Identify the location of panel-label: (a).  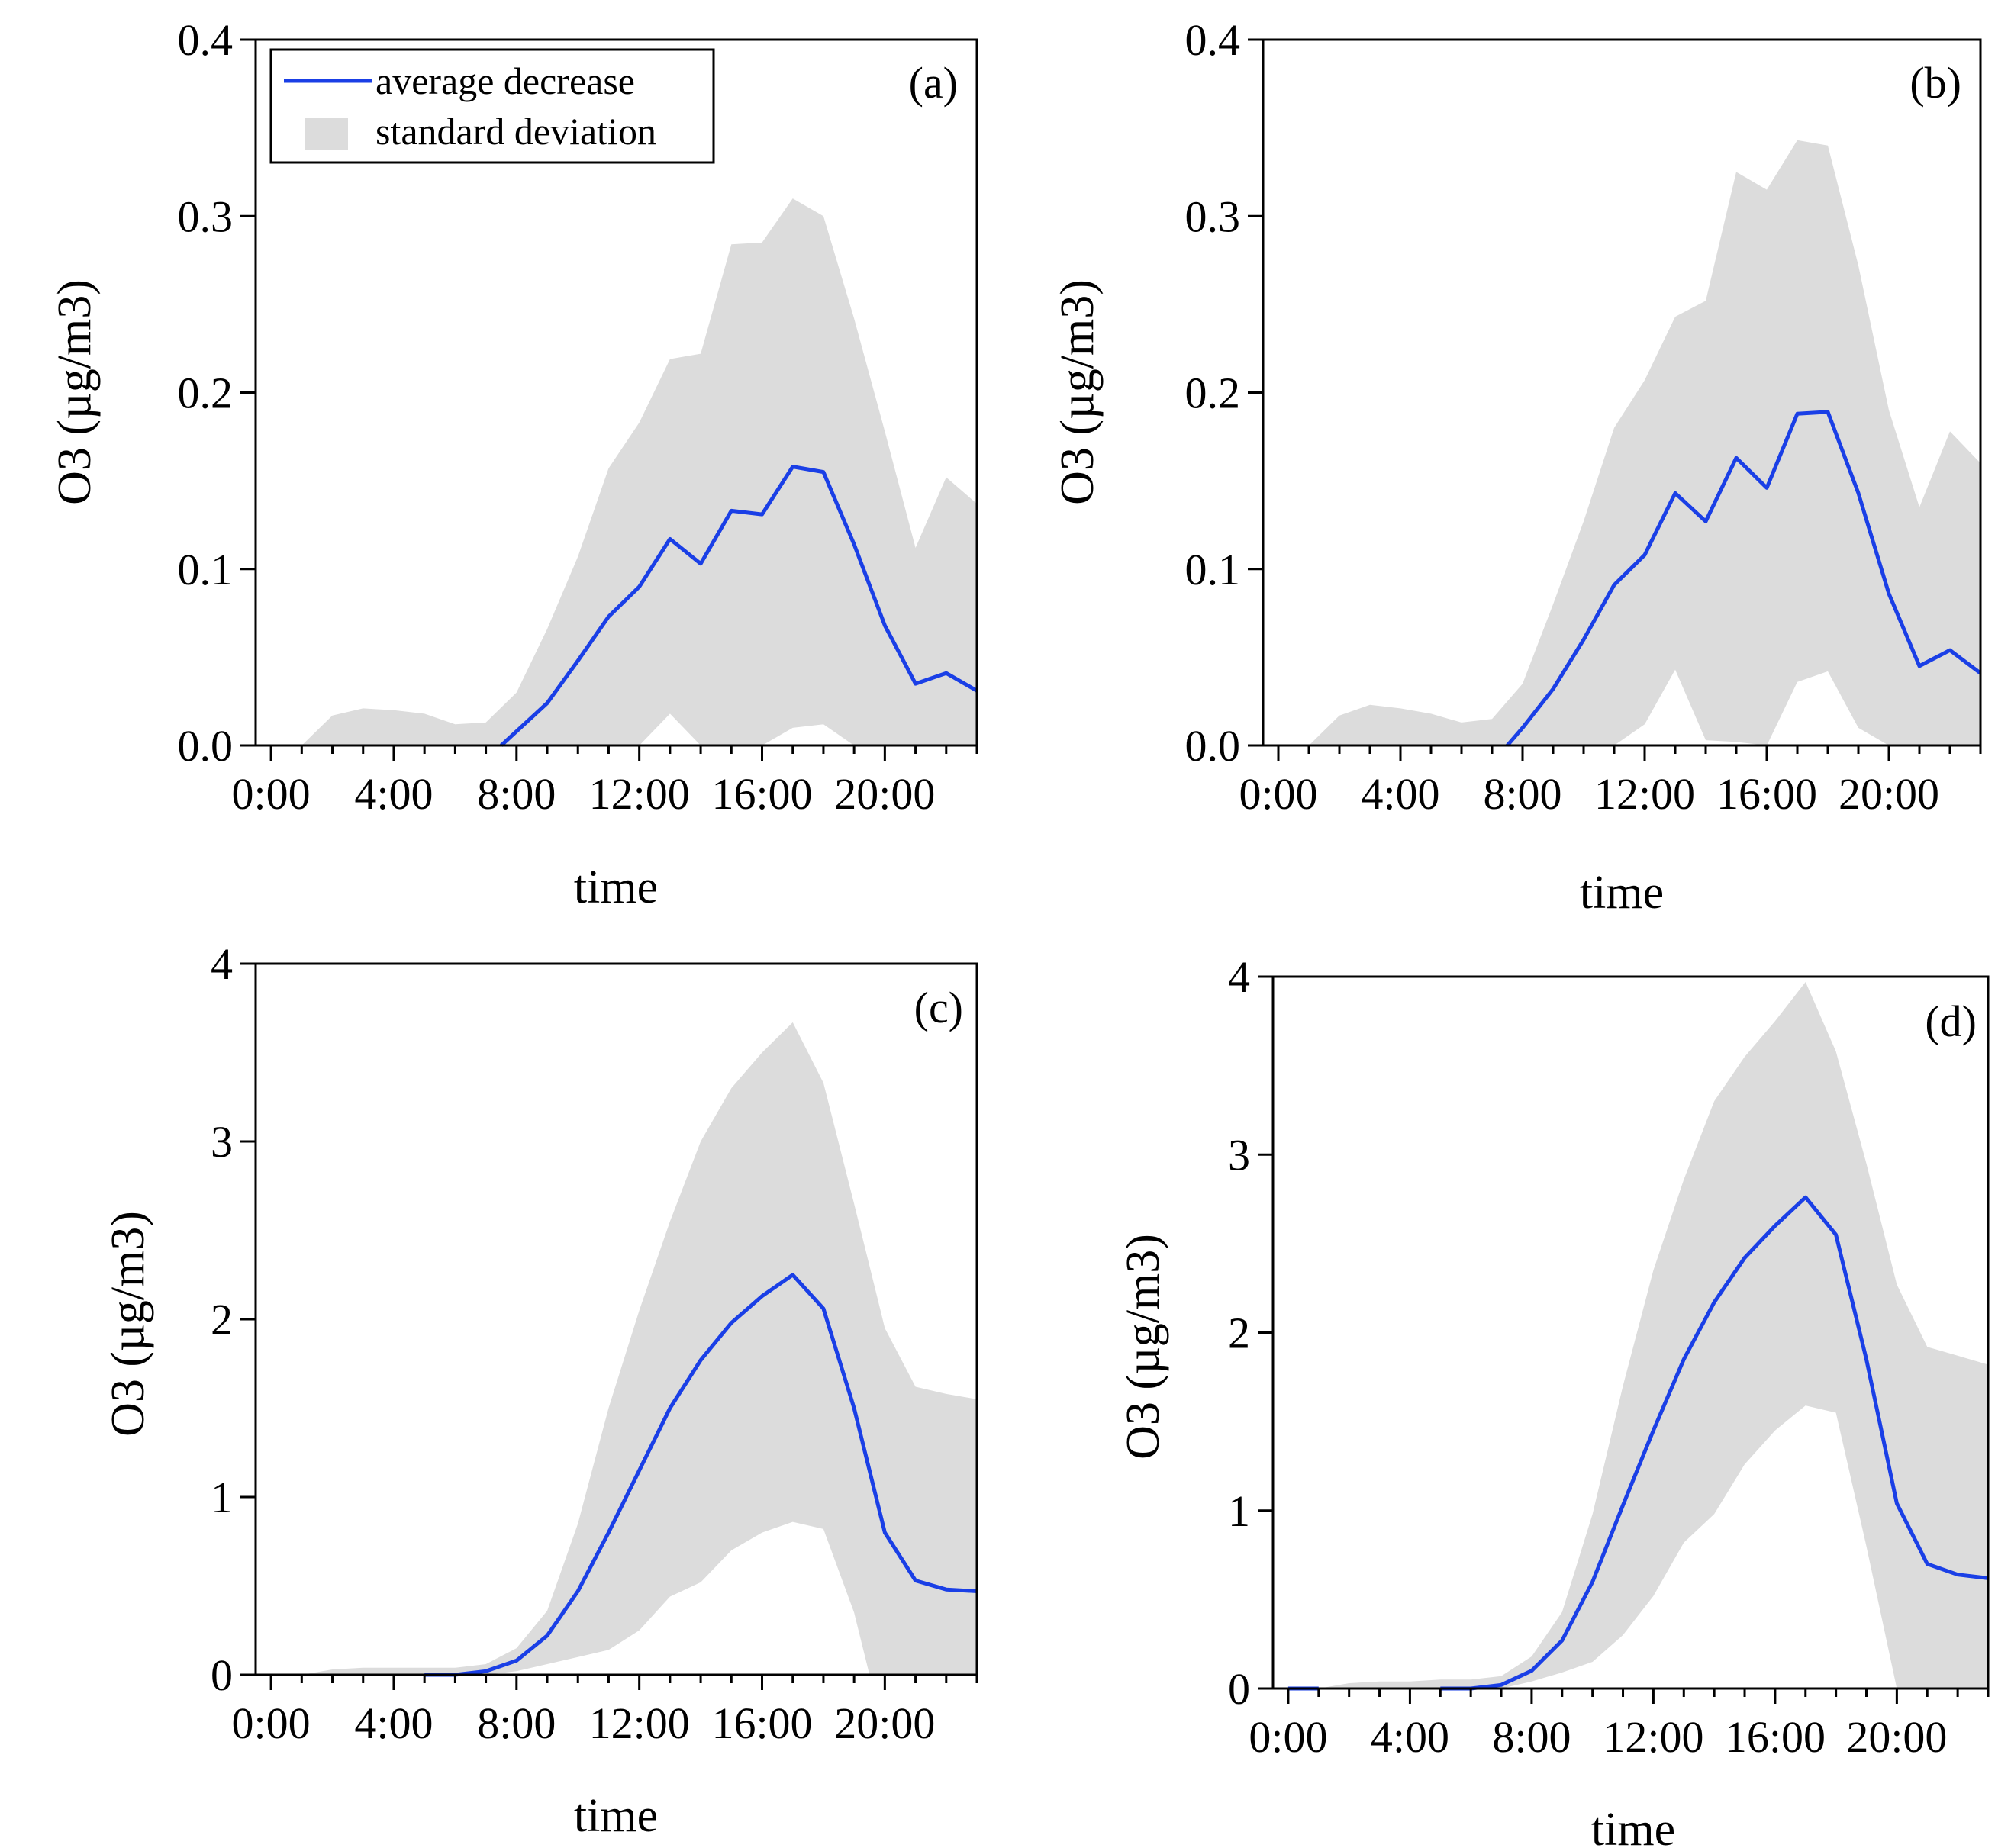
(933, 83).